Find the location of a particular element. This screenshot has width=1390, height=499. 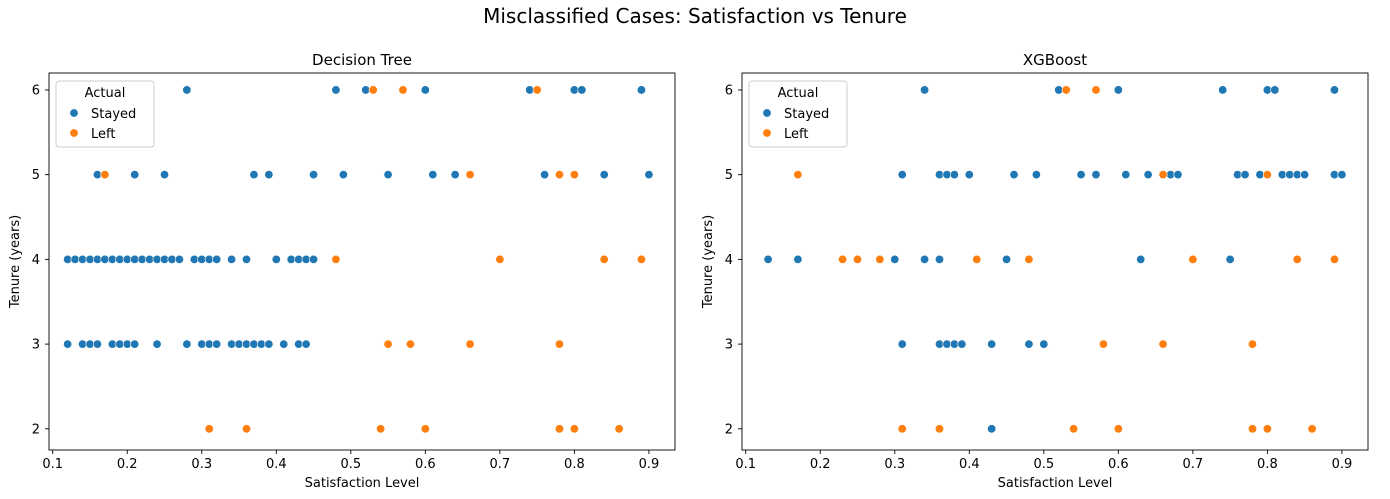

y-axis-label: Tenure (years) is located at coordinates (708, 262).